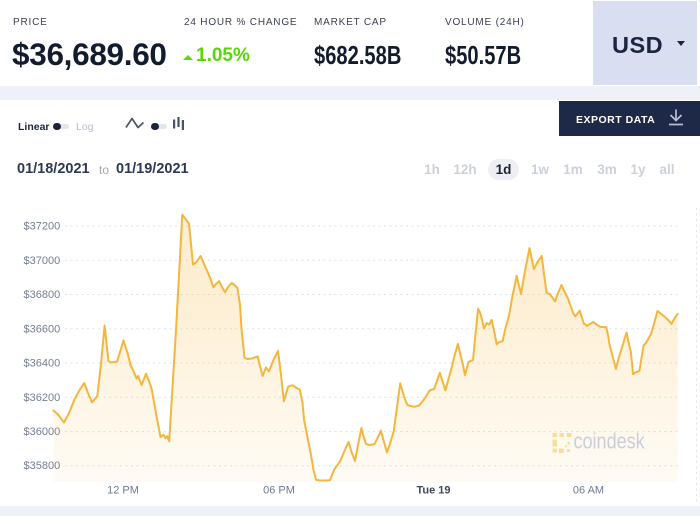  I want to click on svg-text: $36800, so click(42, 295).